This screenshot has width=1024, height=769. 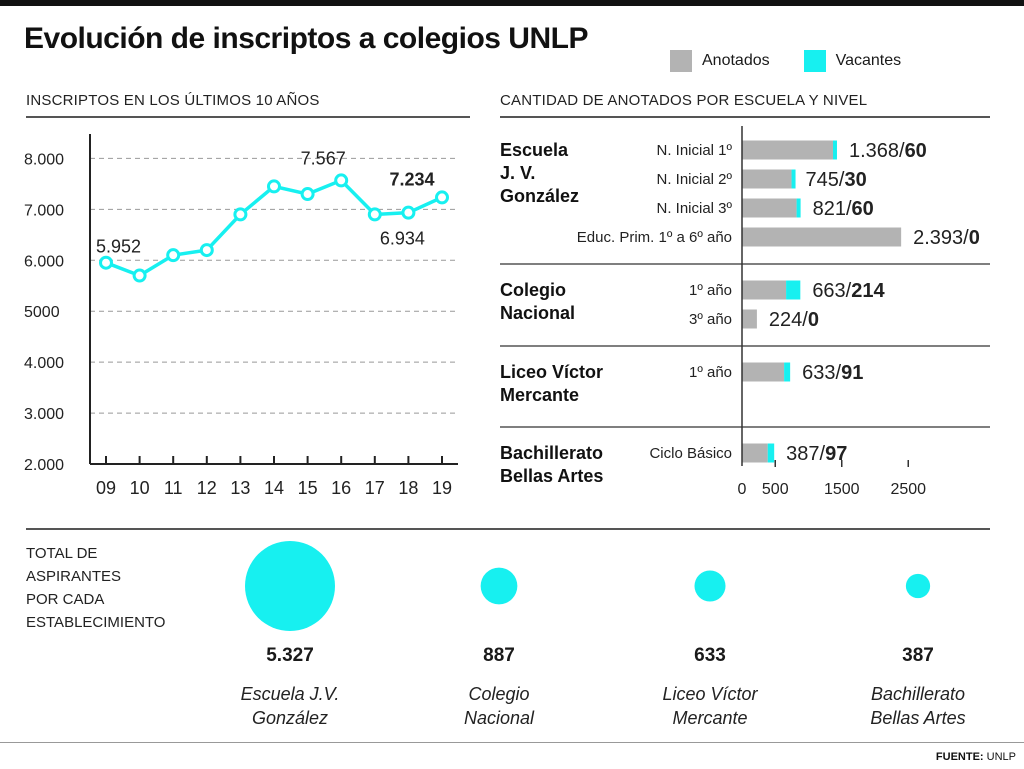 What do you see at coordinates (868, 291) in the screenshot?
I see `bar-value-vacantes: 214` at bounding box center [868, 291].